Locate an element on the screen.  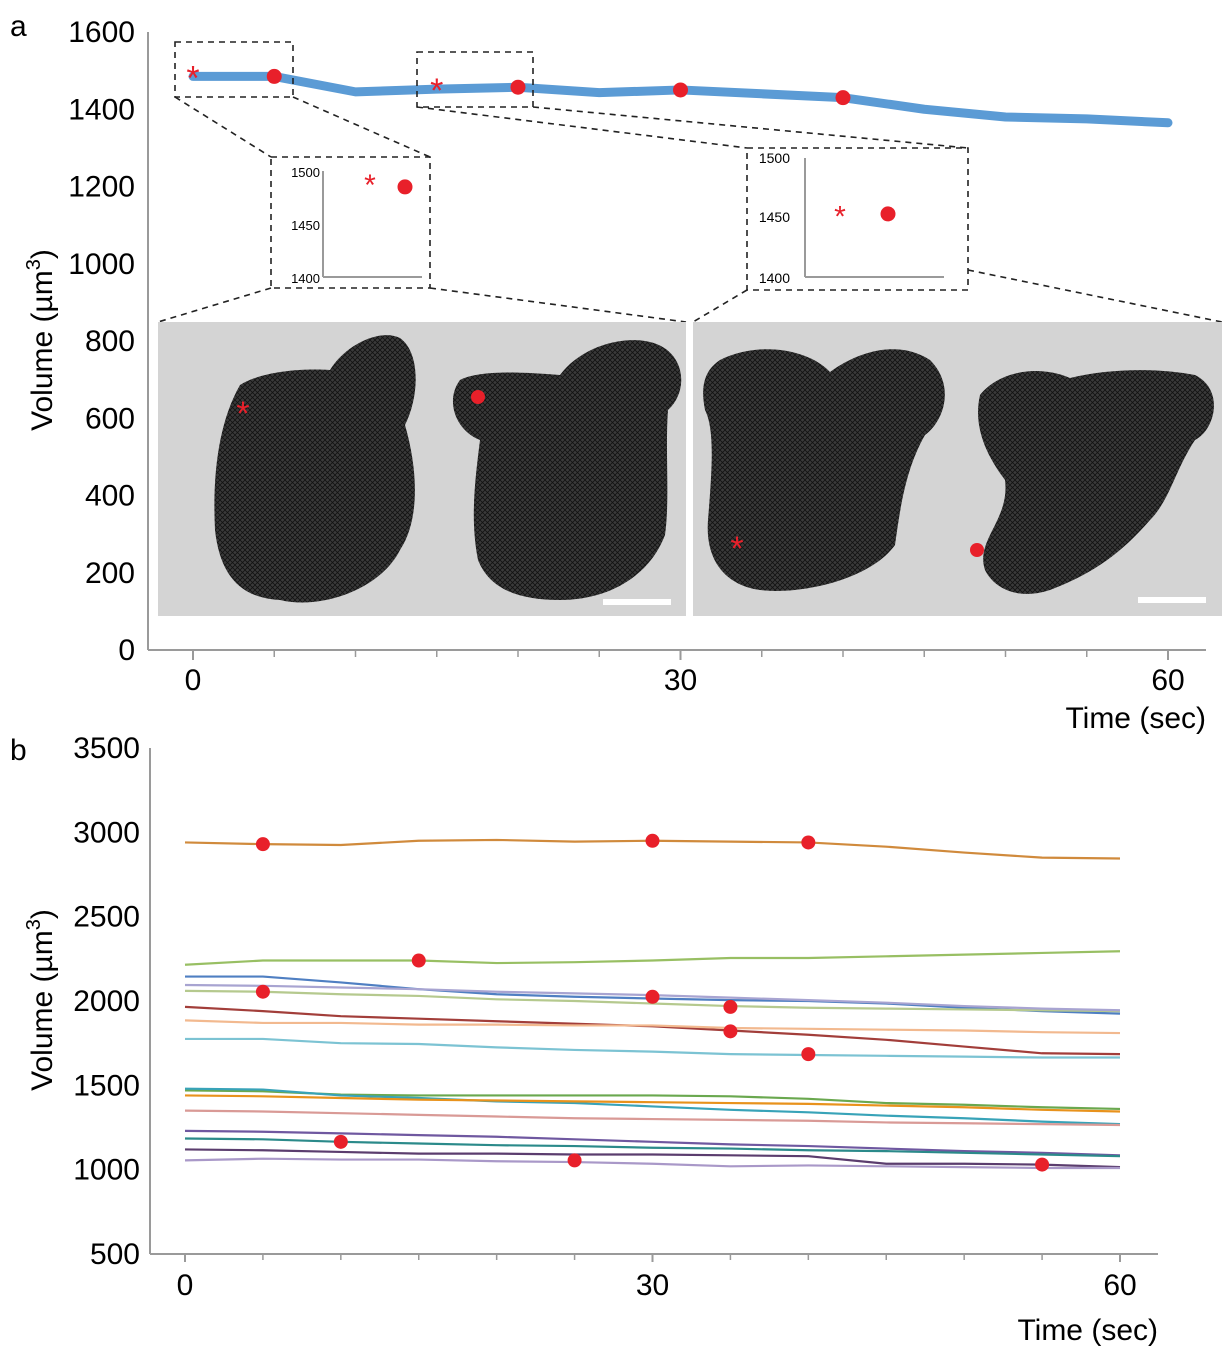
inset-2-star-marker: * is located at coordinates (840, 217).